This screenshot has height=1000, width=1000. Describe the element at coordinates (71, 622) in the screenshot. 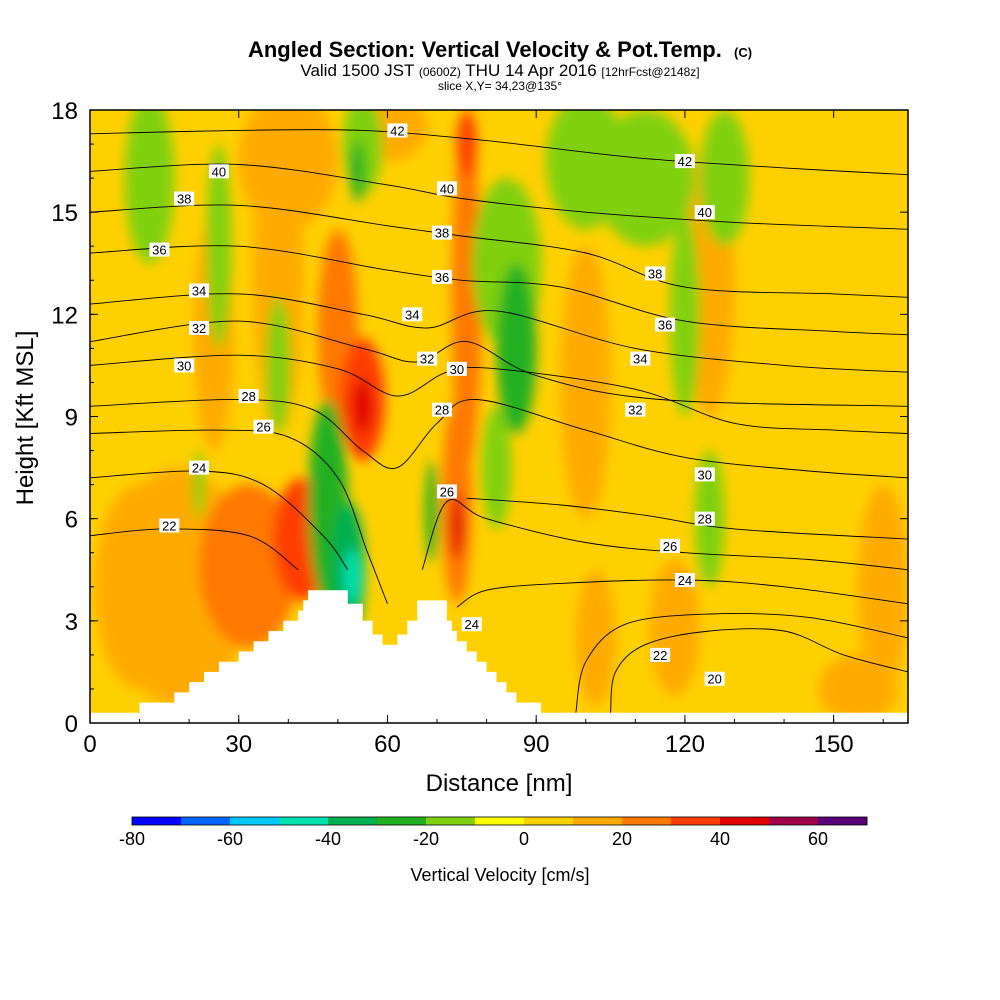

I see `y-tick-label: 3` at that location.